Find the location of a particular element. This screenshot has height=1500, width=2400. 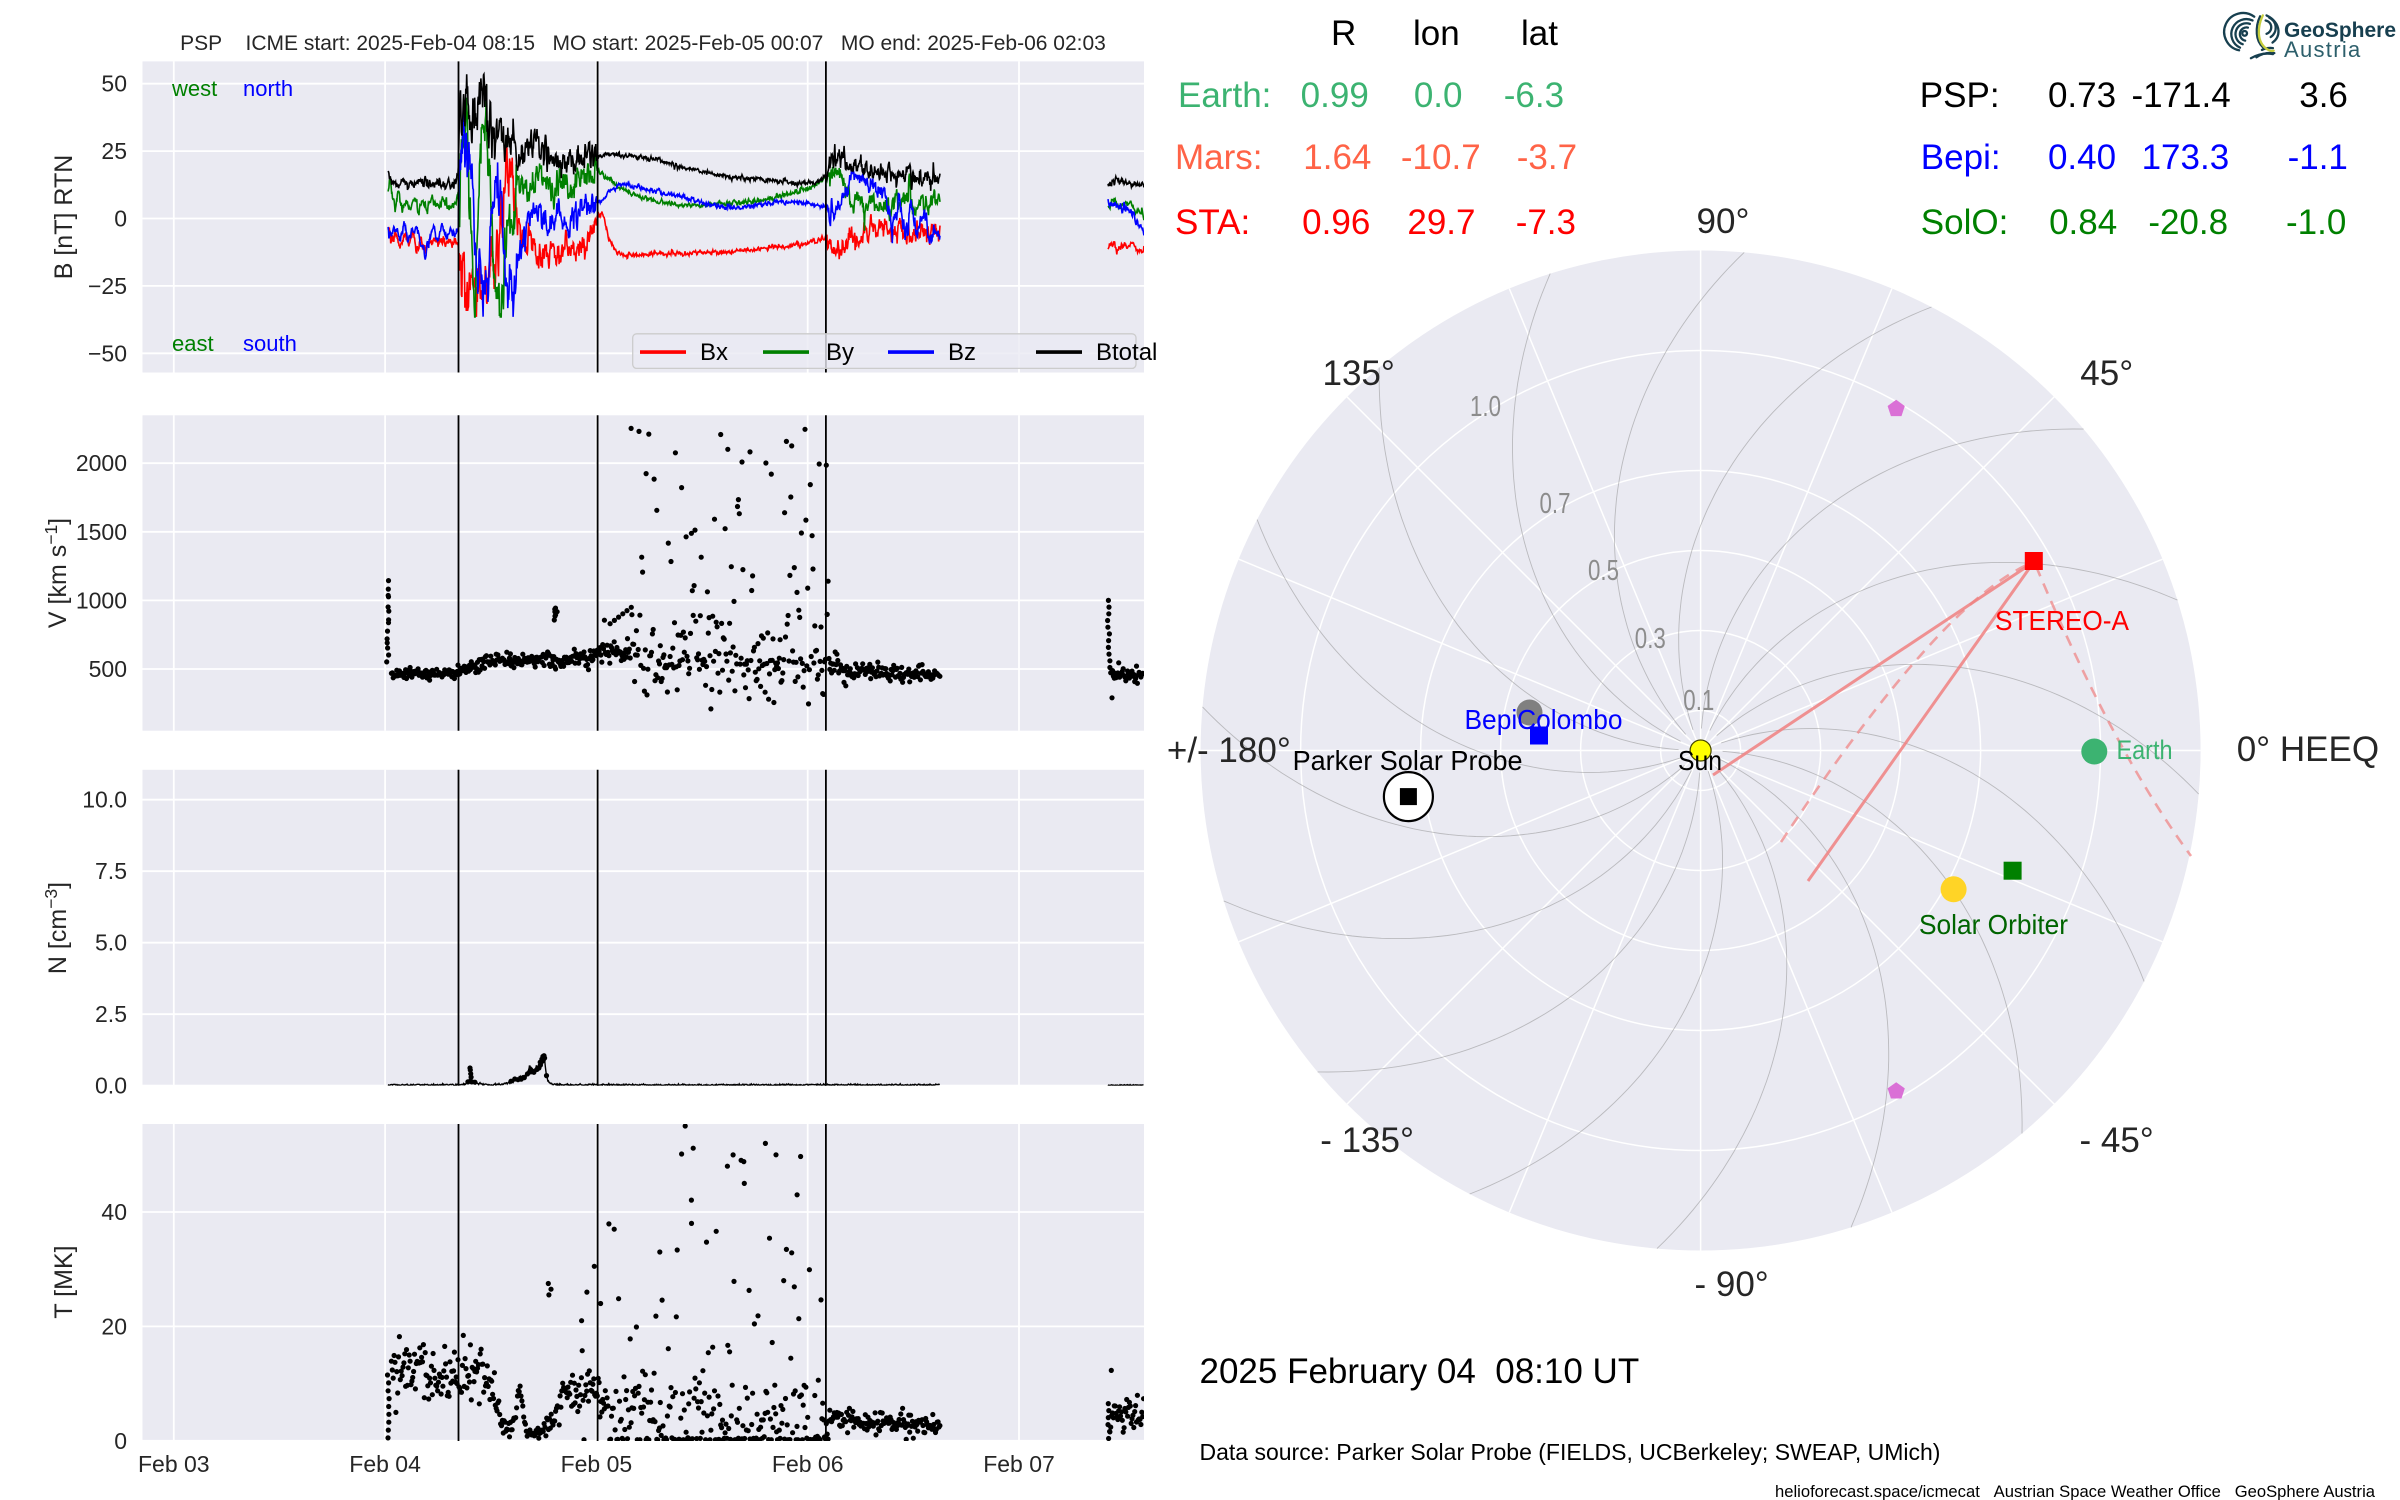

svg-text: +/- 180° is located at coordinates (1229, 750).